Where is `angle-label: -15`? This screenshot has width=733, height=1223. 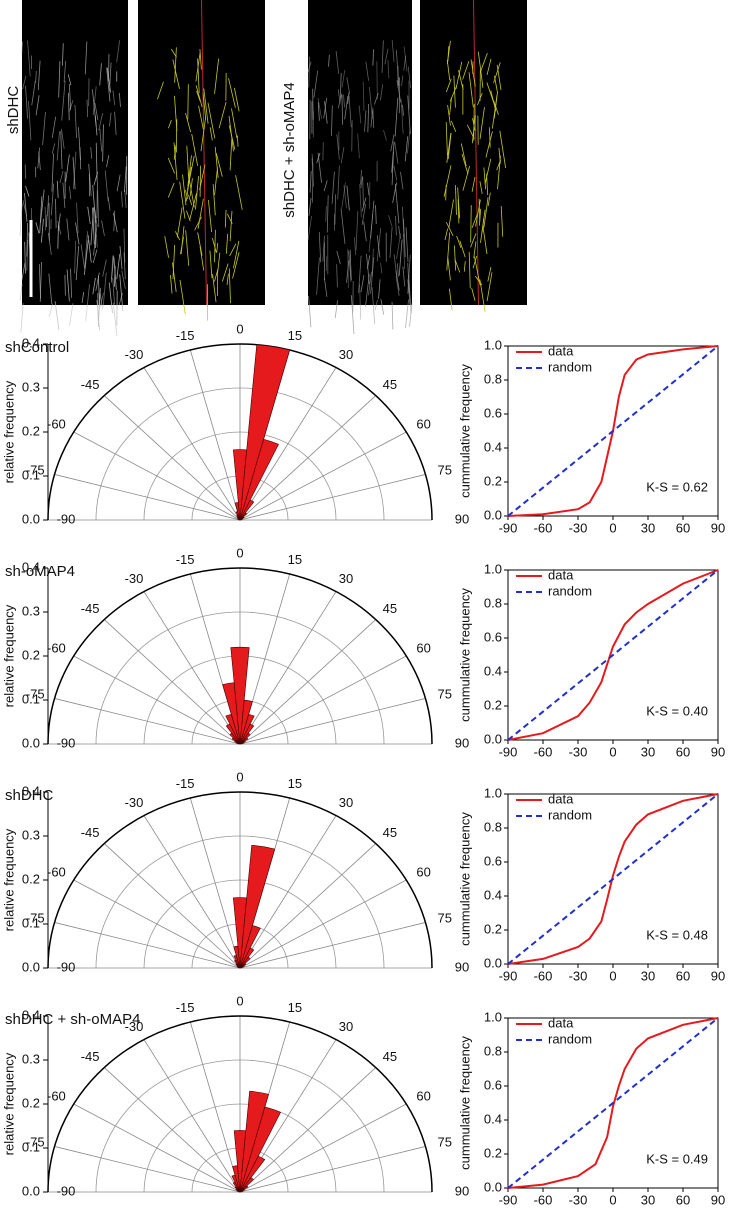 angle-label: -15 is located at coordinates (185, 1007).